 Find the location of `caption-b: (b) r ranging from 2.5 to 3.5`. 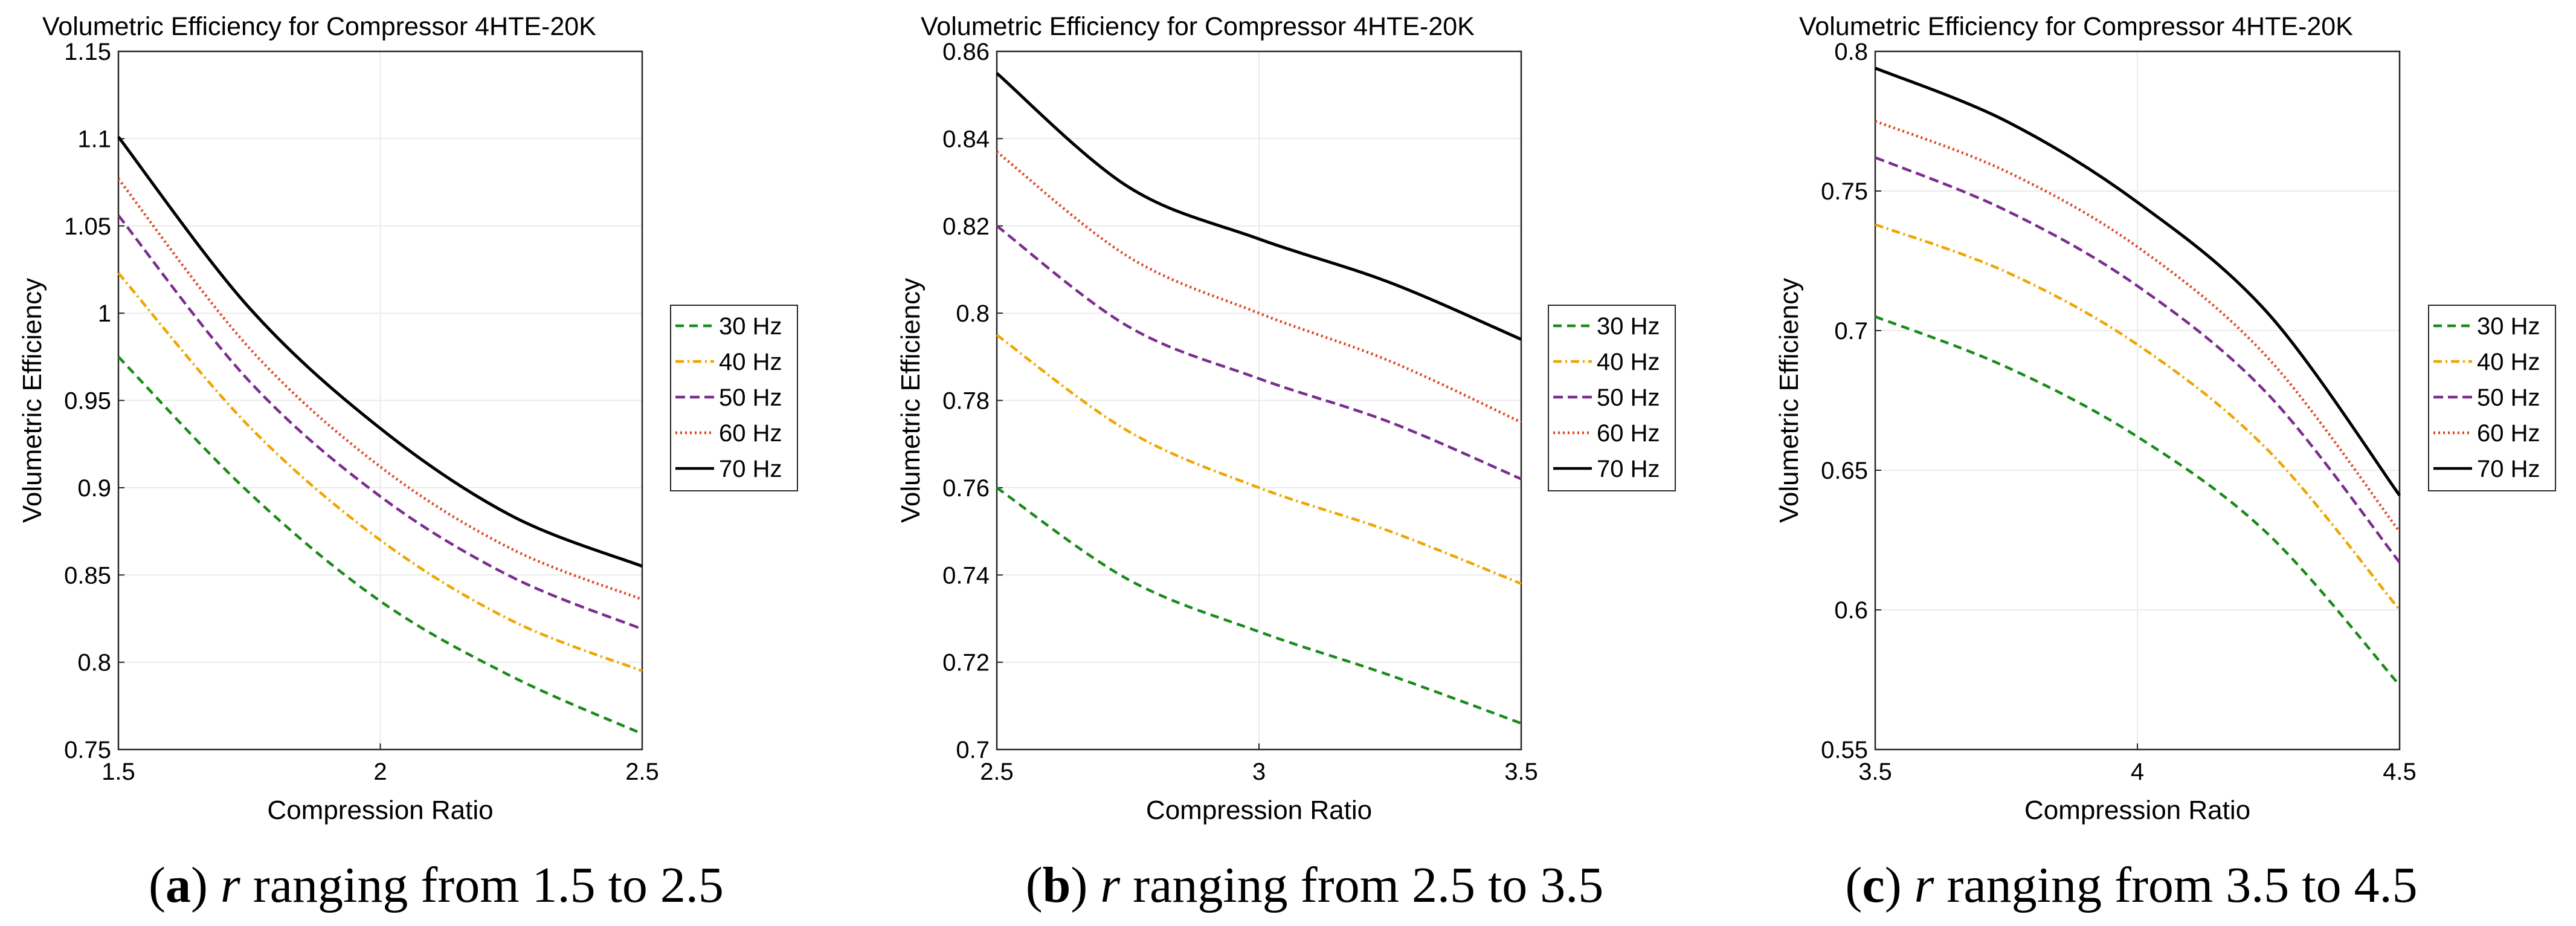

caption-b: (b) r ranging from 2.5 to 3.5 is located at coordinates (1315, 885).